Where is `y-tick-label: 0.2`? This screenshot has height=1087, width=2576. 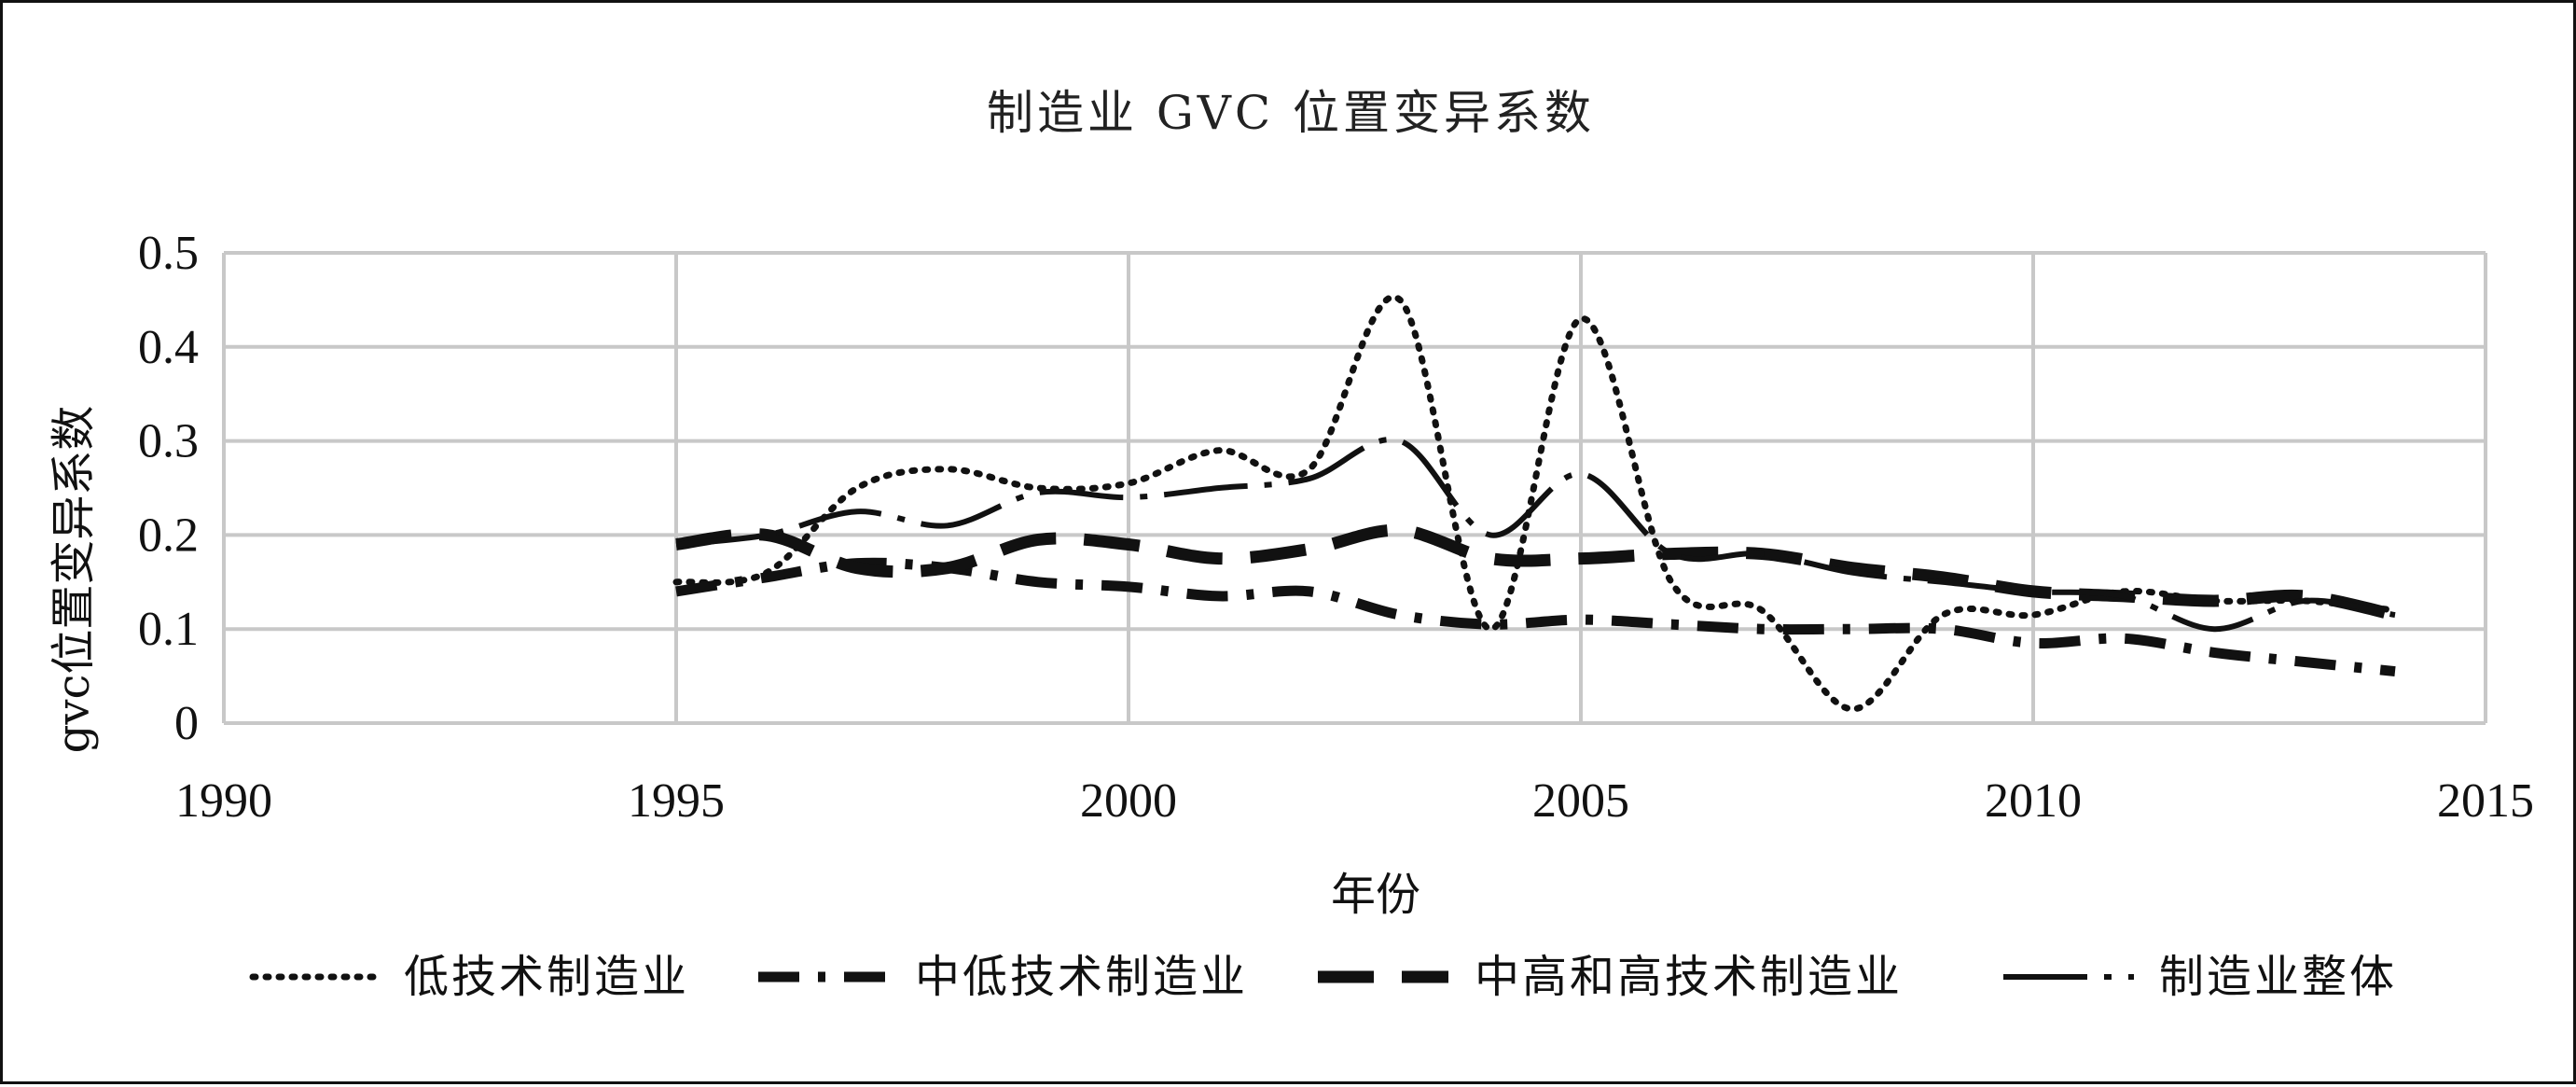
y-tick-label: 0.2 is located at coordinates (168, 535).